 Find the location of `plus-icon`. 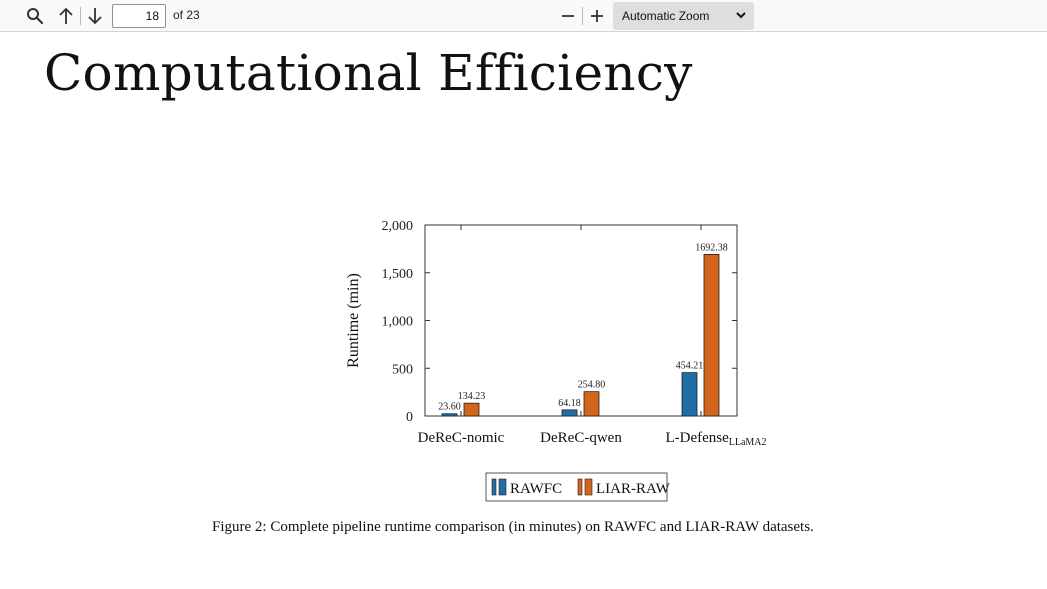

plus-icon is located at coordinates (597, 16).